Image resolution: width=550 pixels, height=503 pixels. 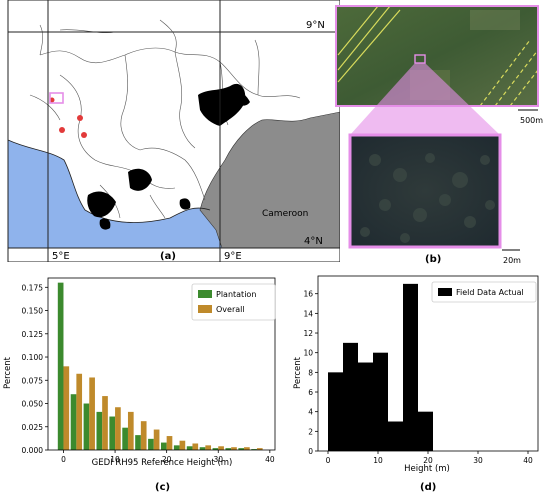 I want to click on highlight-box, so click(x=56, y=98).